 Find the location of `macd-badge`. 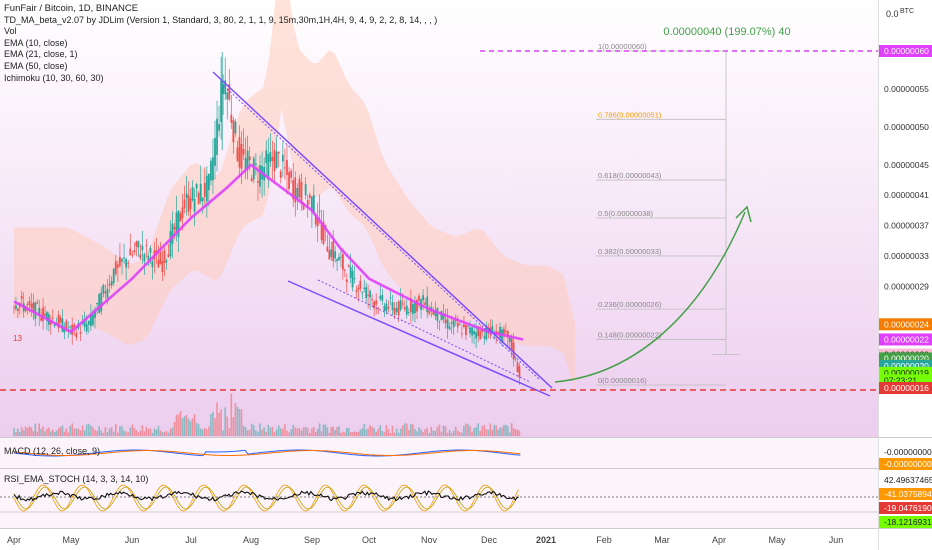

macd-badge is located at coordinates (905, 464).